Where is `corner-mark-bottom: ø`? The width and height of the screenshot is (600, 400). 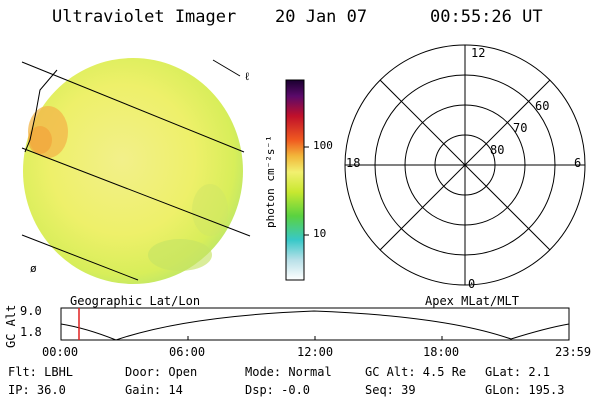 corner-mark-bottom: ø is located at coordinates (33, 268).